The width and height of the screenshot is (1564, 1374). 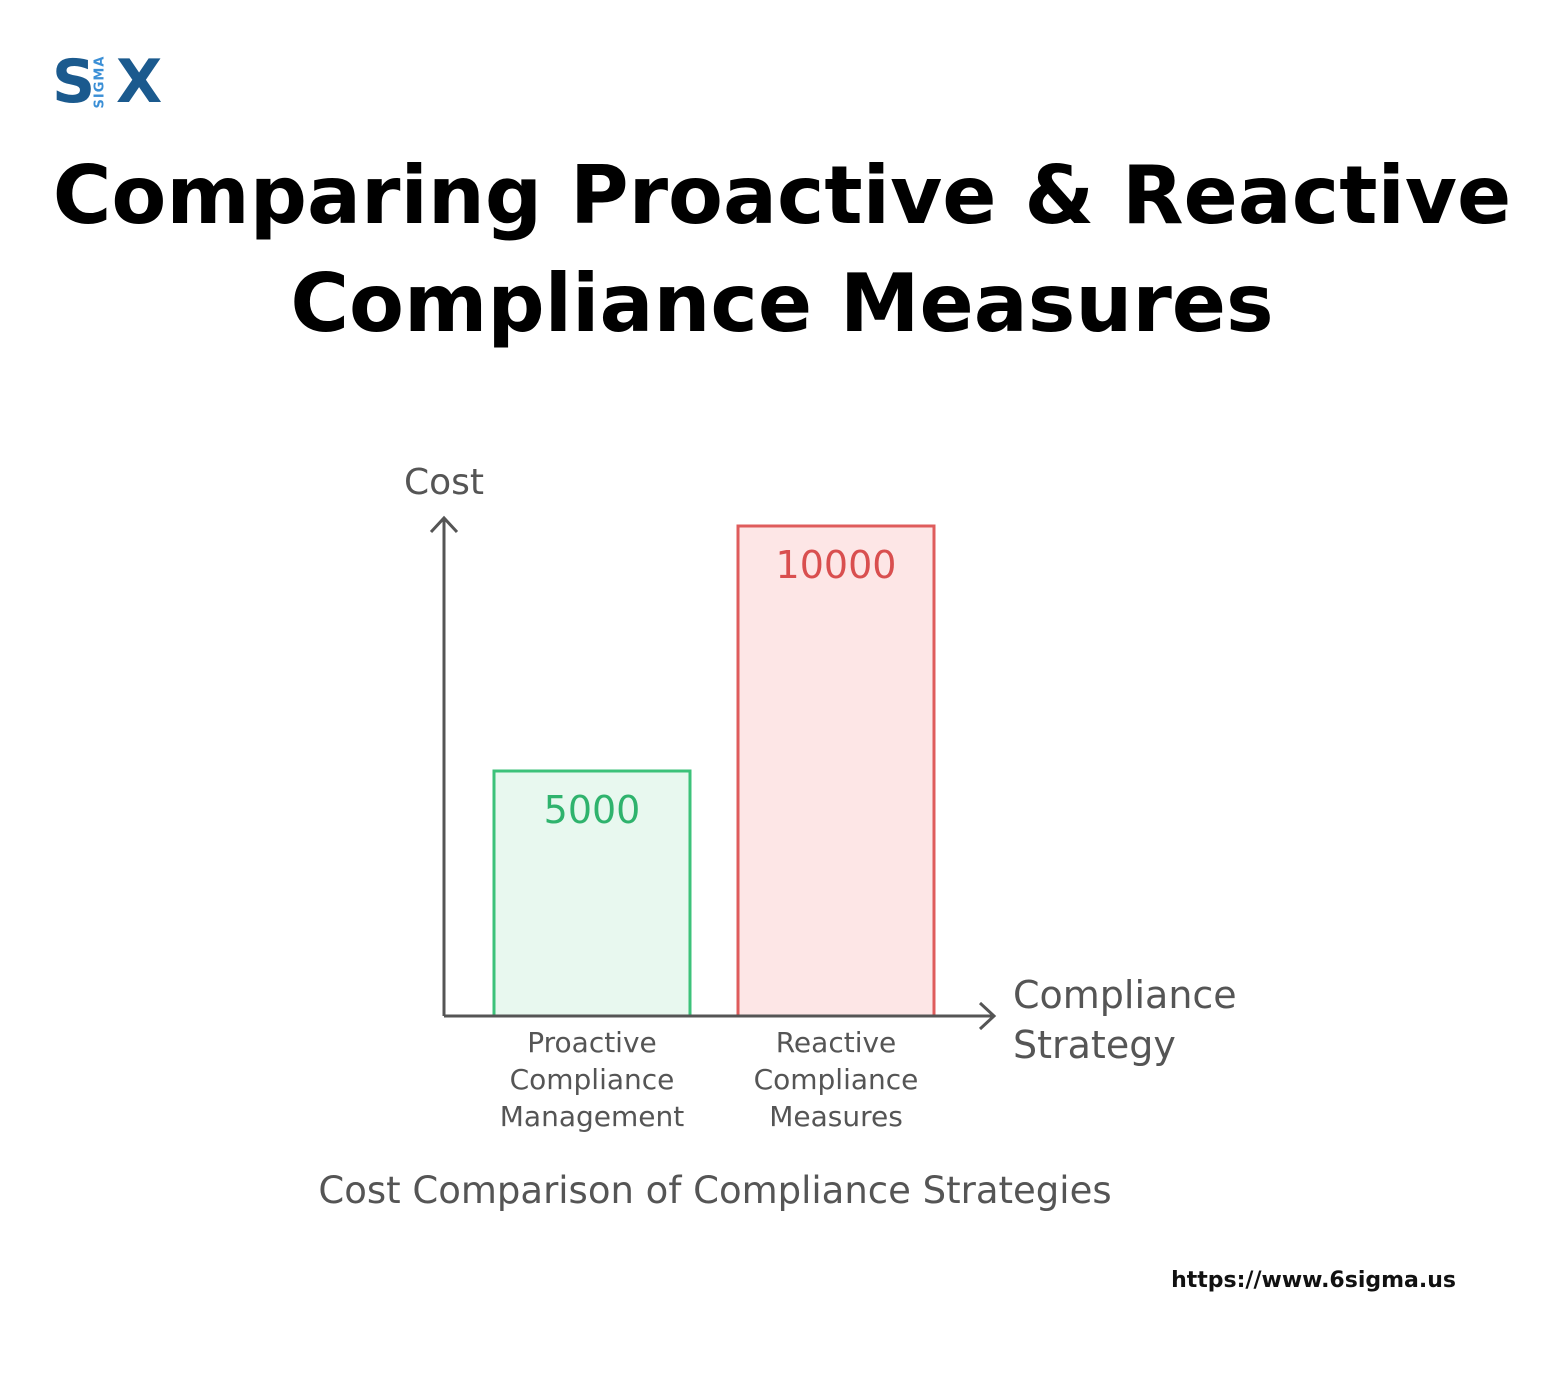 I want to click on category-label-1-line-0: Reactive, so click(x=836, y=1042).